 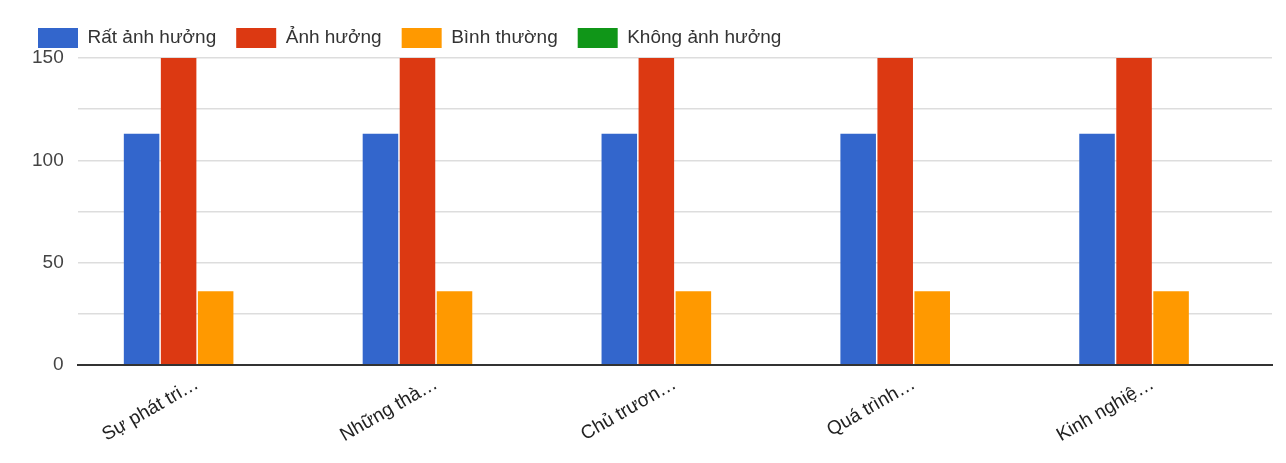 What do you see at coordinates (152, 37) in the screenshot?
I see `legend-label: Rất ảnh hưởng` at bounding box center [152, 37].